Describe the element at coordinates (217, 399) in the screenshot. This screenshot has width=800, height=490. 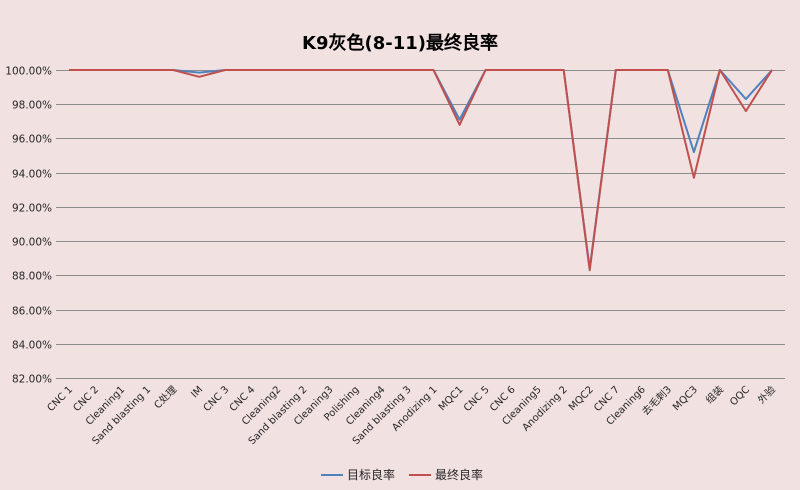
I see `x-tick-label: CNC 3` at that location.